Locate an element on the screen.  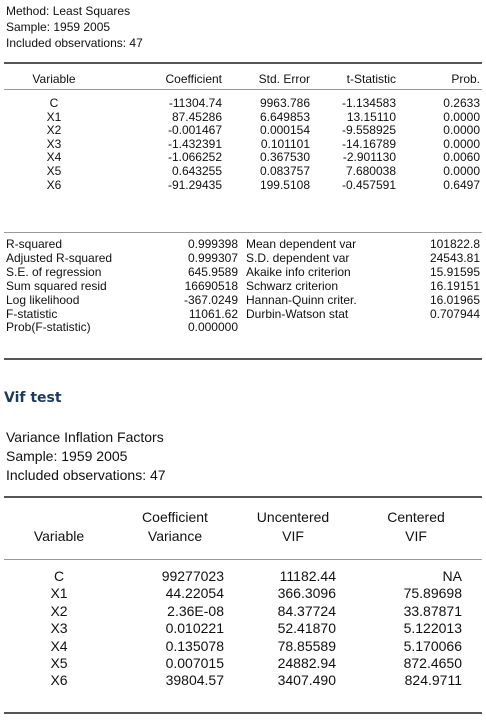
statistic-value-2: 16.01965 is located at coordinates (454, 299).